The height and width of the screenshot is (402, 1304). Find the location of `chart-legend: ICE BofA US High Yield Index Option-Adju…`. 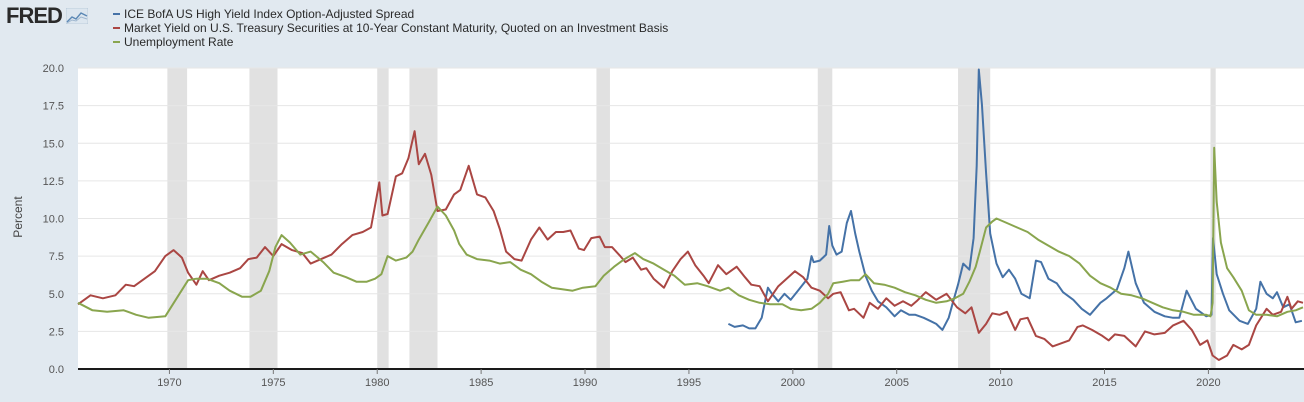

chart-legend: ICE BofA US High Yield Index Option-Adju… is located at coordinates (390, 28).